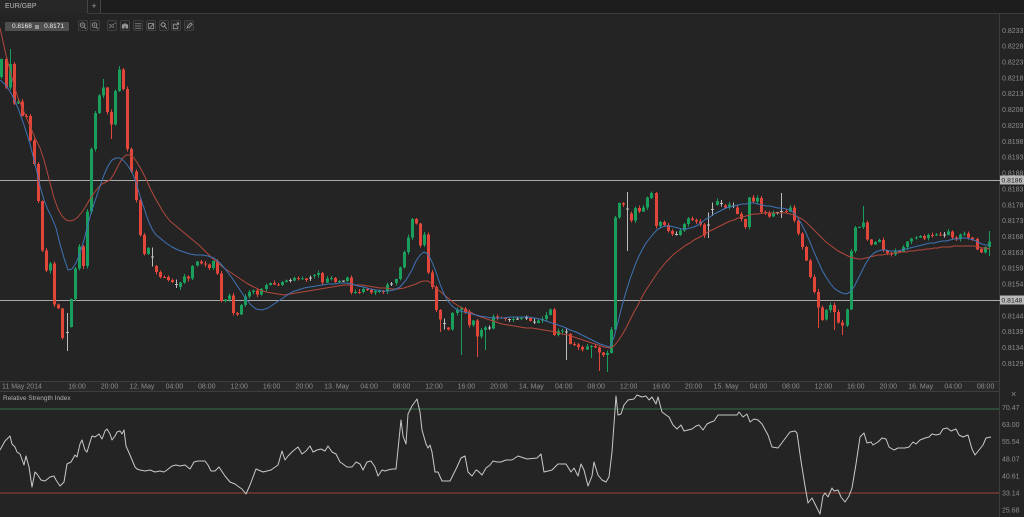 The image size is (1024, 517). I want to click on svg-text: 25.68, so click(1011, 511).